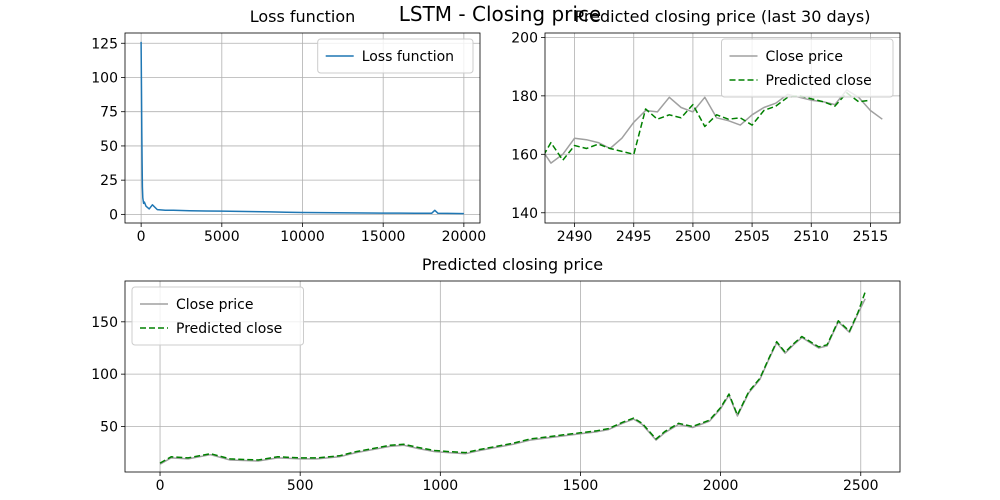  Describe the element at coordinates (300, 486) in the screenshot. I see `x-tick-label: 500` at that location.